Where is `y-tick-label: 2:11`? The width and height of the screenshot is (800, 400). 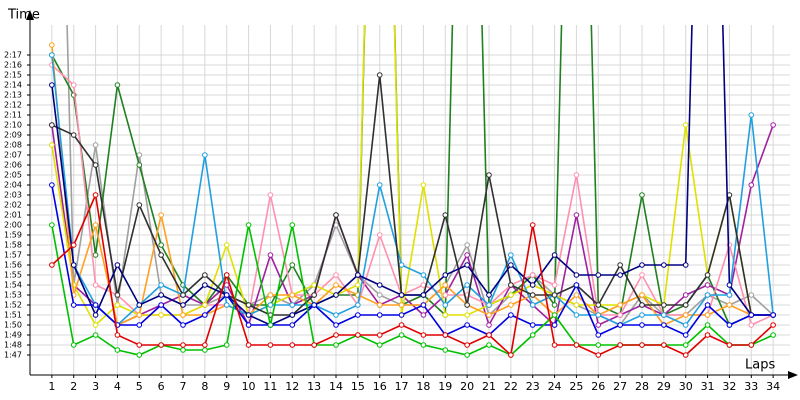
y-tick-label: 2:11 is located at coordinates (13, 115).